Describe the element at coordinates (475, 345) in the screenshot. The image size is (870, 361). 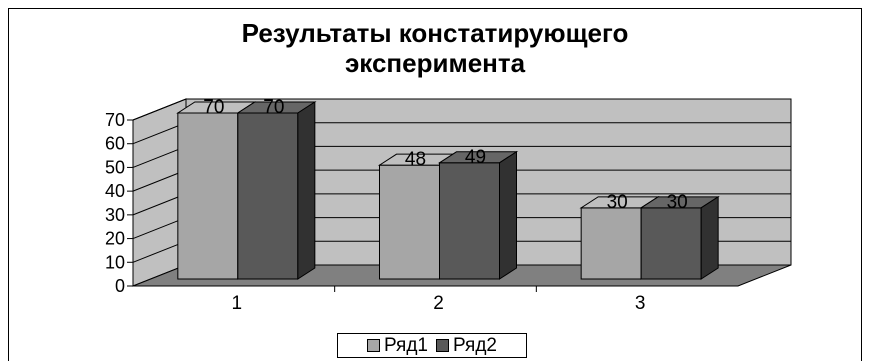
I see `legend-label-series-2: Ряд2` at that location.